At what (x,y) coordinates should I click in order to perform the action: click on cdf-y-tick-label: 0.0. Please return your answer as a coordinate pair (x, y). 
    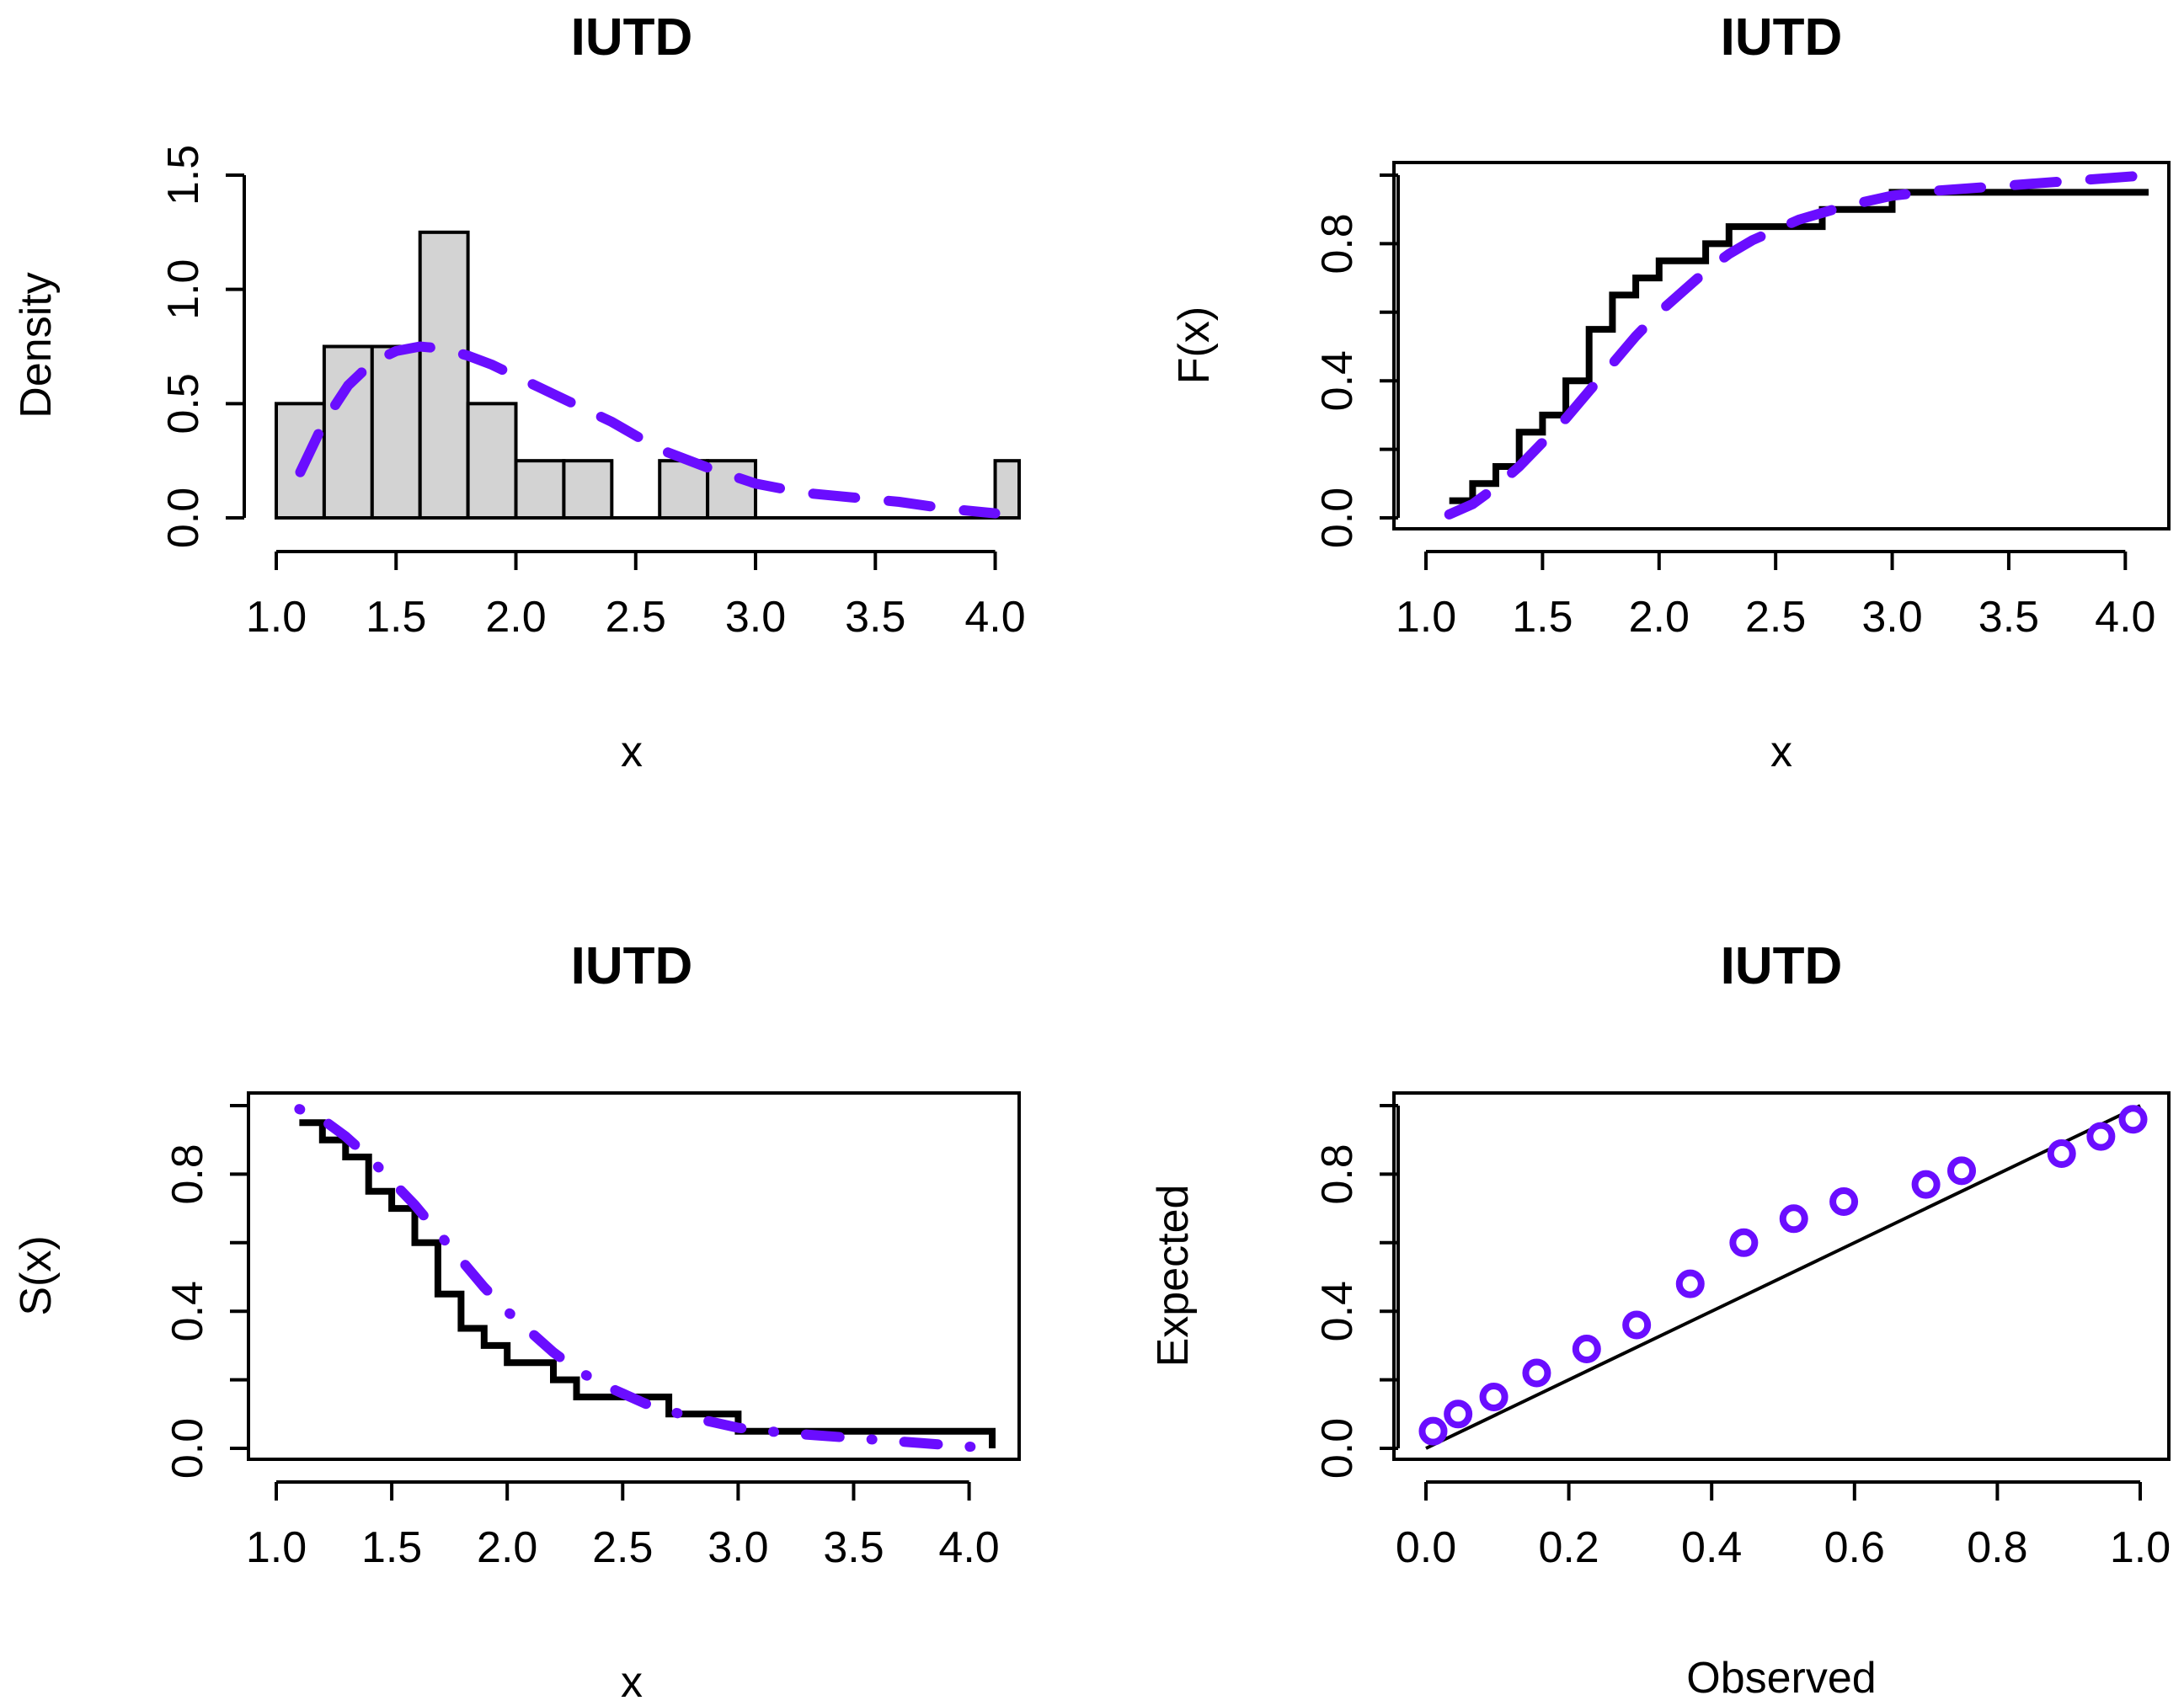
    Looking at the image, I should click on (1337, 518).